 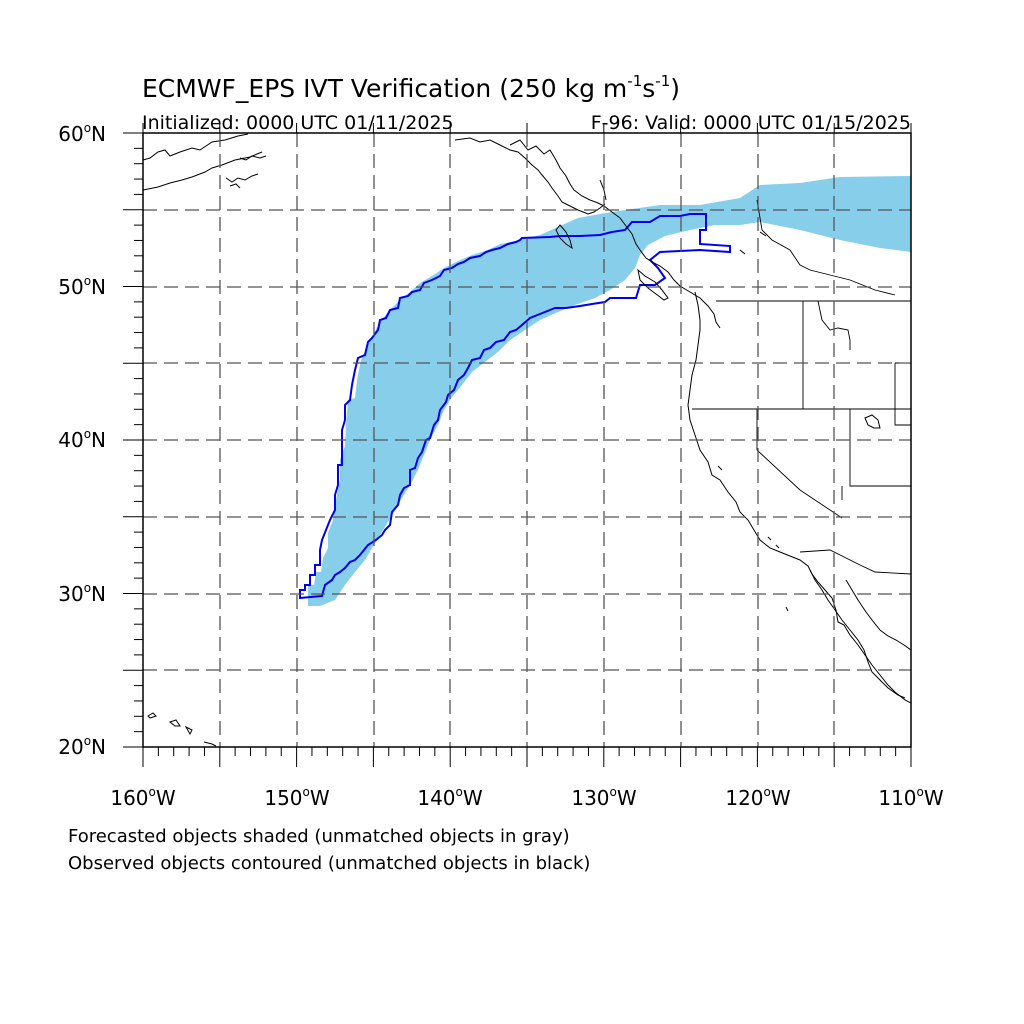 I want to click on lat-label-60n: 60oN, so click(x=82, y=133).